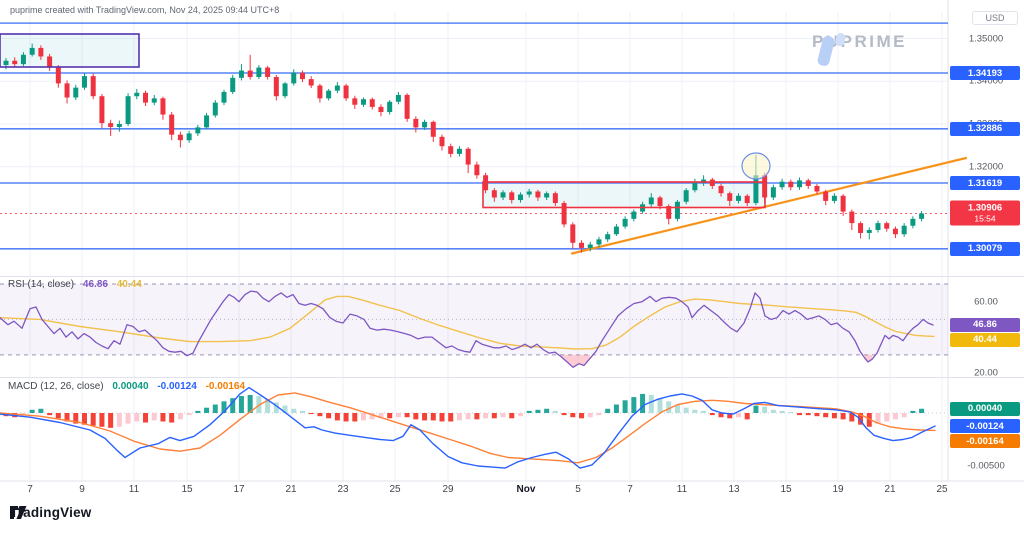 This screenshot has height=534, width=1024. I want to click on breakout-circle-annotation, so click(756, 166).